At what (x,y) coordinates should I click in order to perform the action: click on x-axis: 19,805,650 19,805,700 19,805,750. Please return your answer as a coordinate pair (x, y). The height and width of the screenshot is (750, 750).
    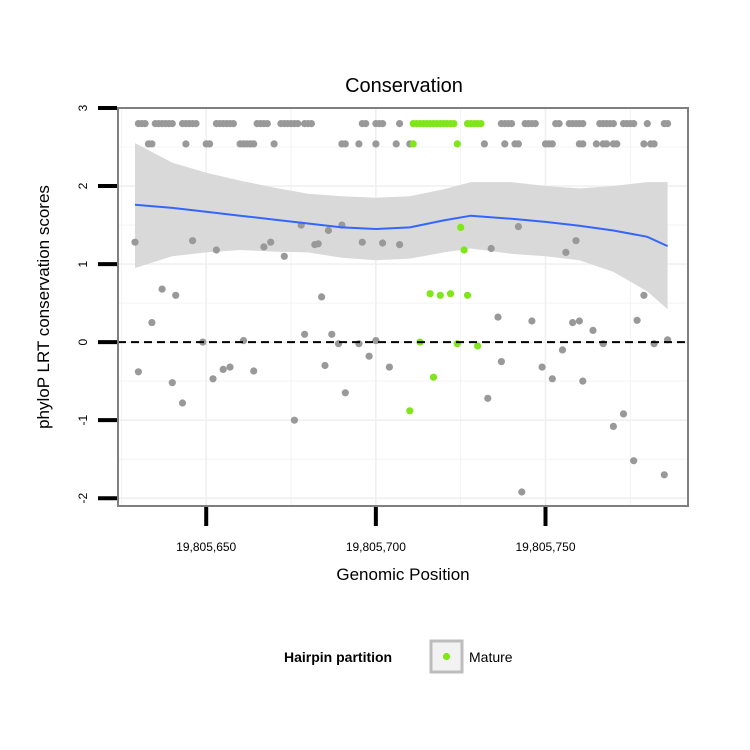
    Looking at the image, I should click on (376, 530).